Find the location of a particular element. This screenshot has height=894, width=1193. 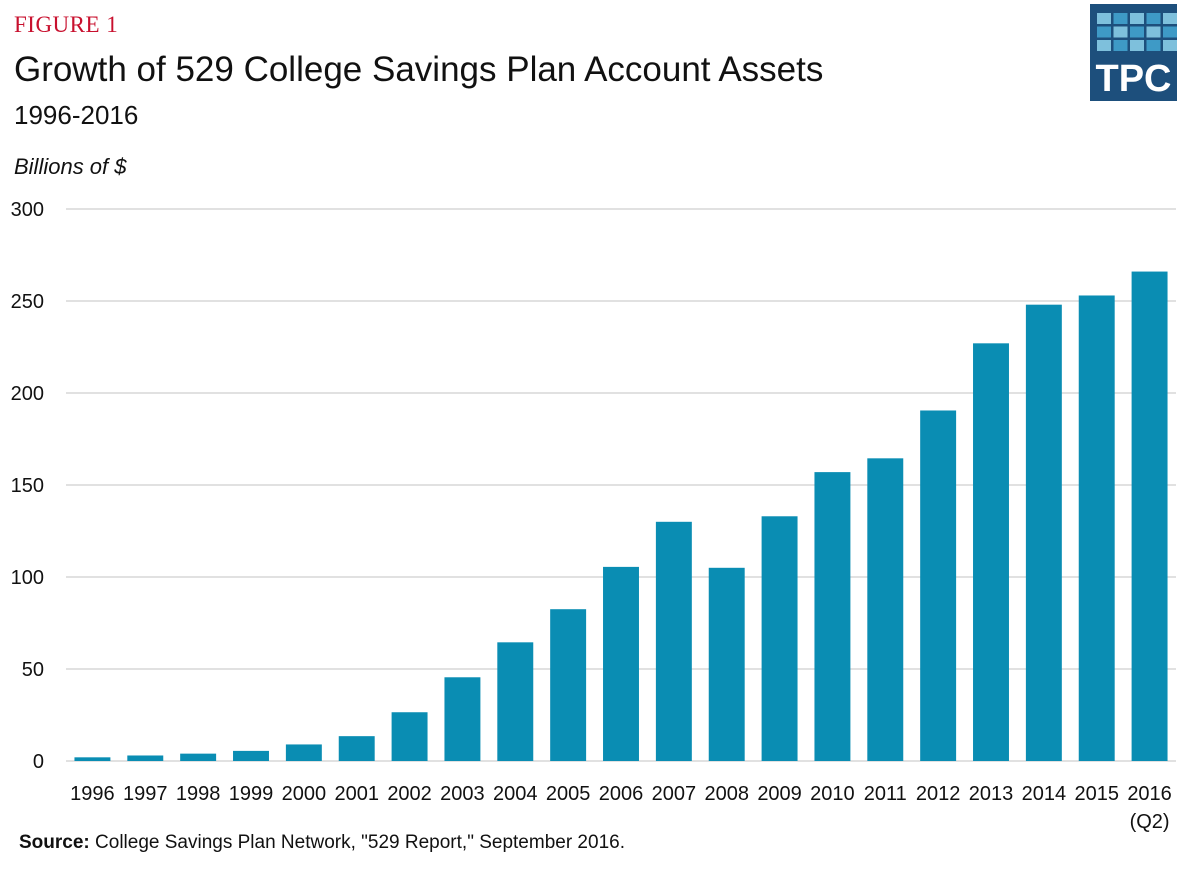

y-tick-label: 50 is located at coordinates (33, 670).